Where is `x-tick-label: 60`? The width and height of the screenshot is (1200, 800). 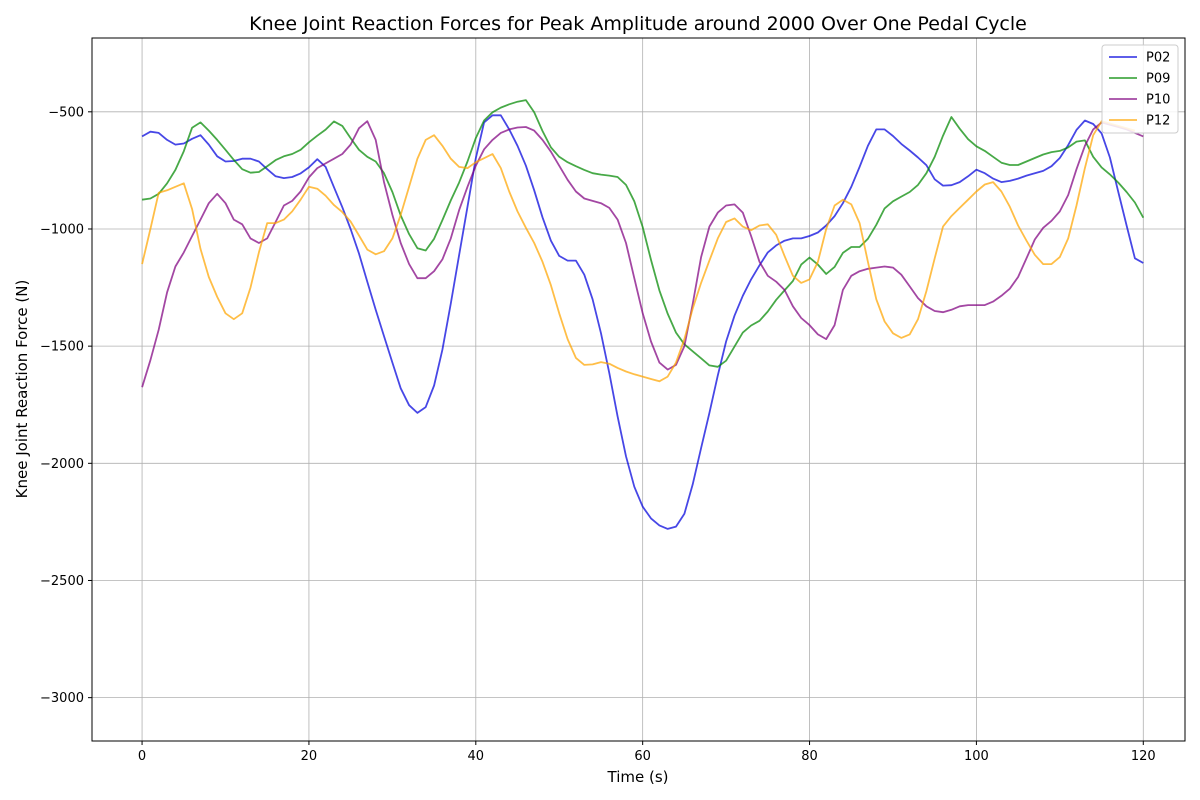 x-tick-label: 60 is located at coordinates (642, 756).